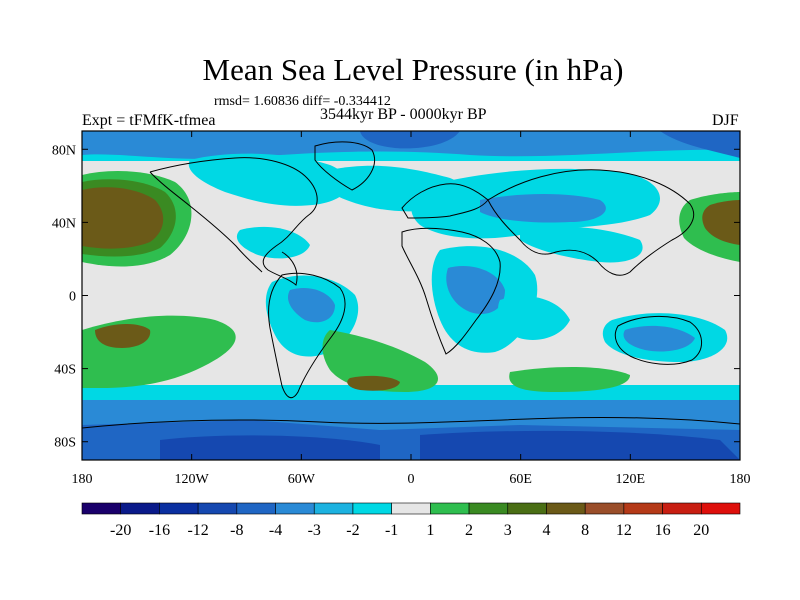 This screenshot has height=600, width=800. Describe the element at coordinates (123, 336) in the screenshot. I see `south-pacific-high-core` at that location.